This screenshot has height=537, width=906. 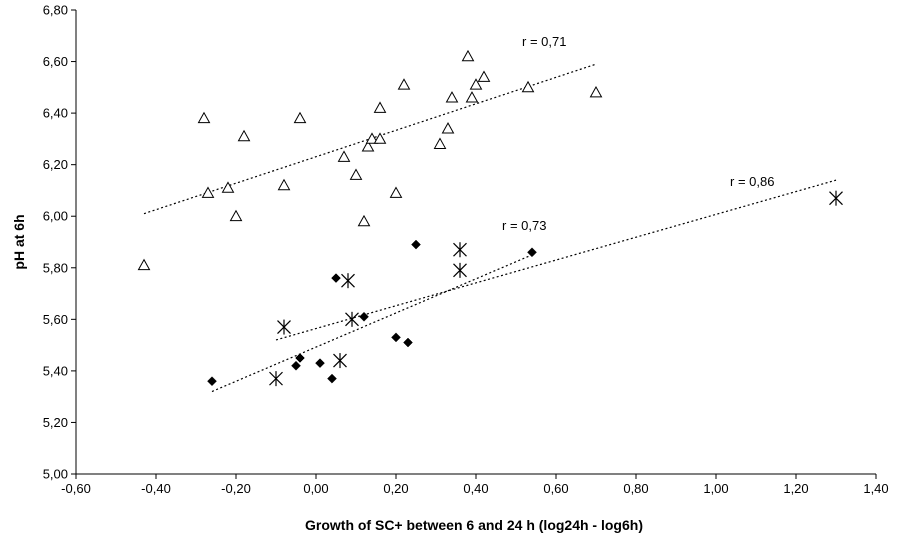 I want to click on x-tick-label: -0,20, so click(x=236, y=488).